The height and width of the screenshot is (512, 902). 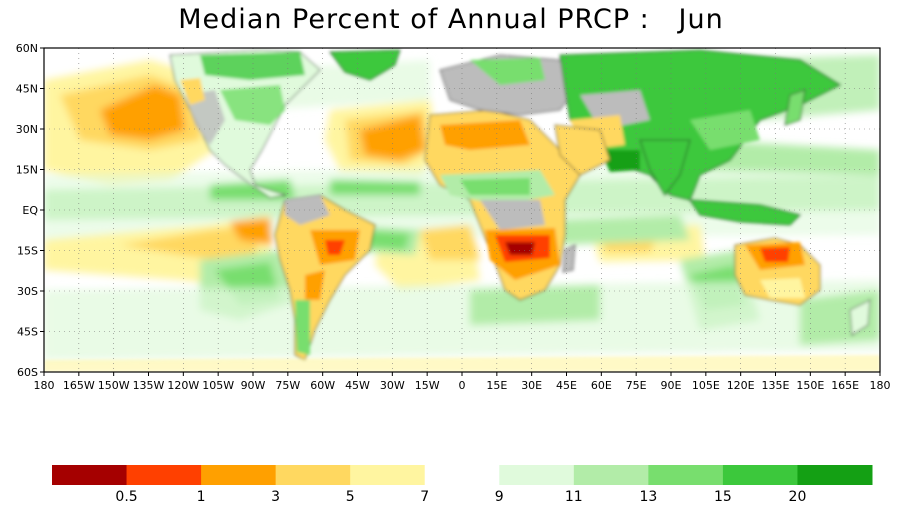 What do you see at coordinates (350, 497) in the screenshot?
I see `legend-label-3: 5` at bounding box center [350, 497].